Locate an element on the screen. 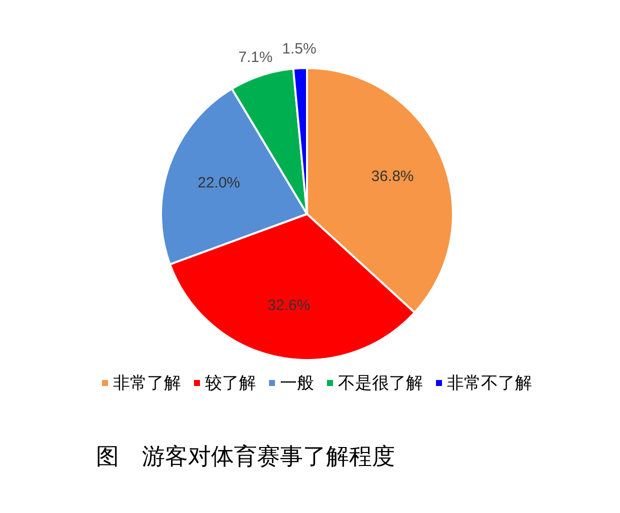 This screenshot has height=513, width=620. legend-label: 非常不了解 is located at coordinates (489, 383).